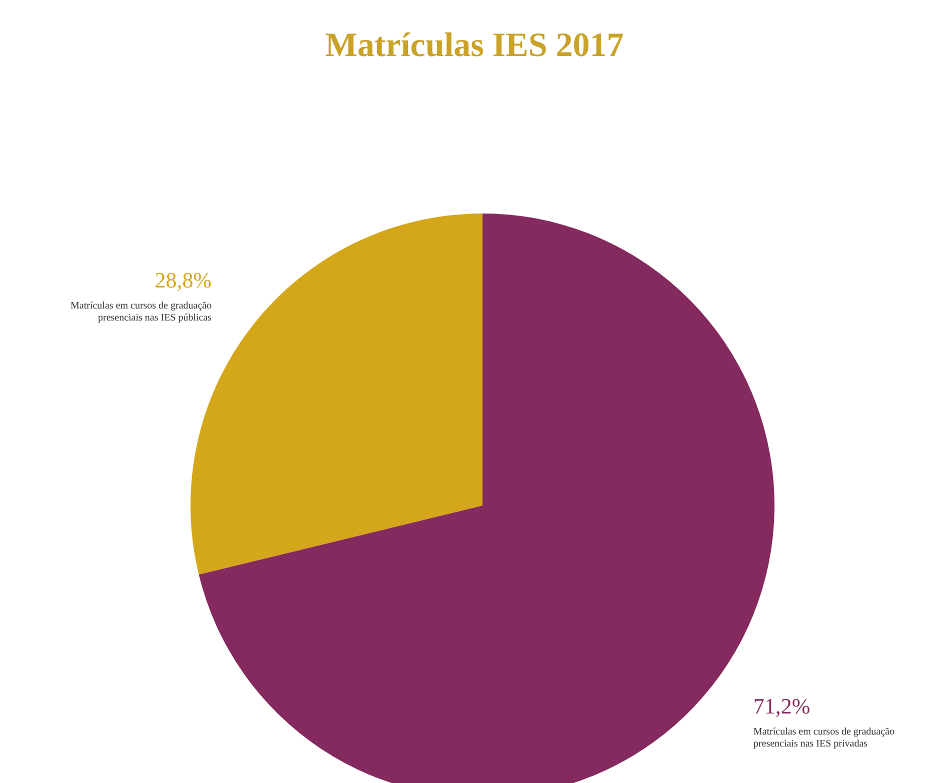 This screenshot has width=949, height=783. I want to click on chart-title: Matrículas IES 2017, so click(474, 45).